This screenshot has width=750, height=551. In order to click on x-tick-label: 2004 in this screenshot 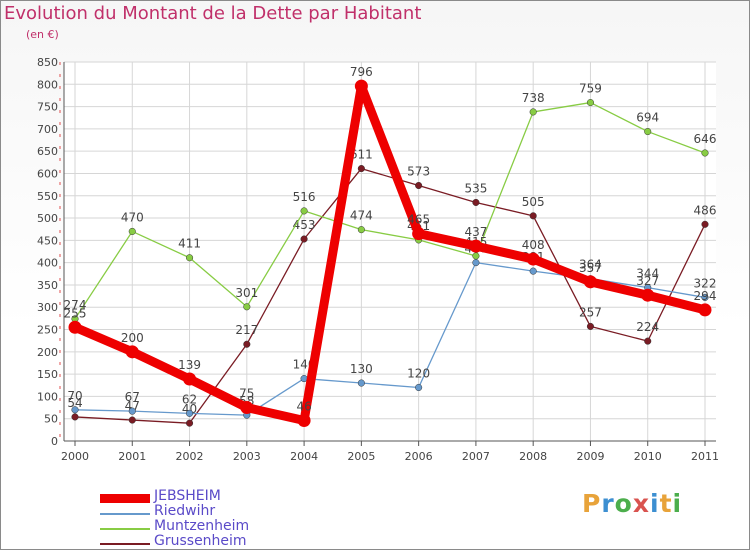, I will do `click(304, 456)`.